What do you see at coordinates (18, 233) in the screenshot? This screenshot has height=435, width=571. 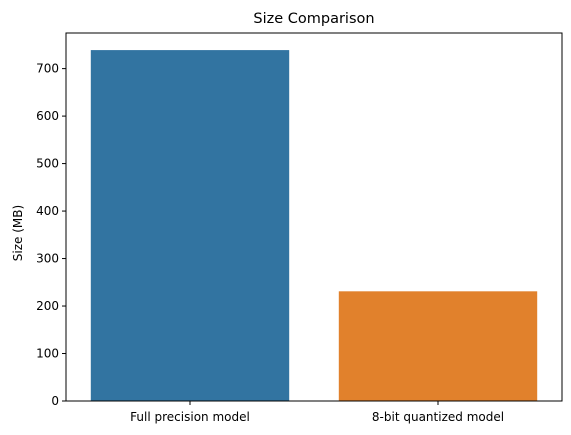 I see `y-axis-label: Size (MB)` at bounding box center [18, 233].